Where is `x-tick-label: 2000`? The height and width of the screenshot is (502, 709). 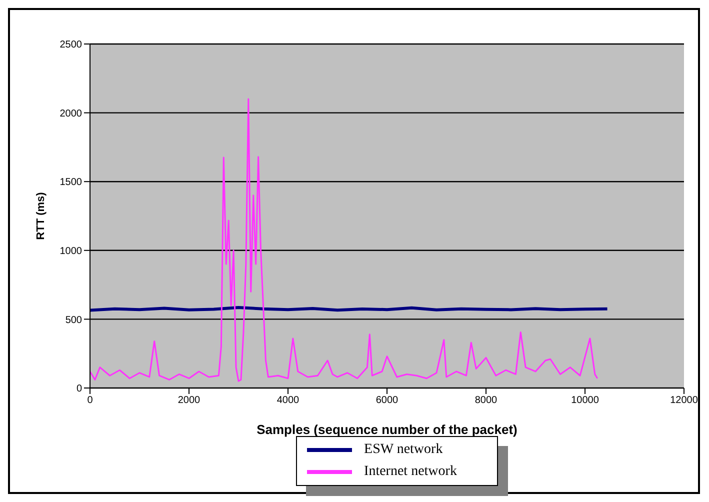 x-tick-label: 2000 is located at coordinates (189, 400).